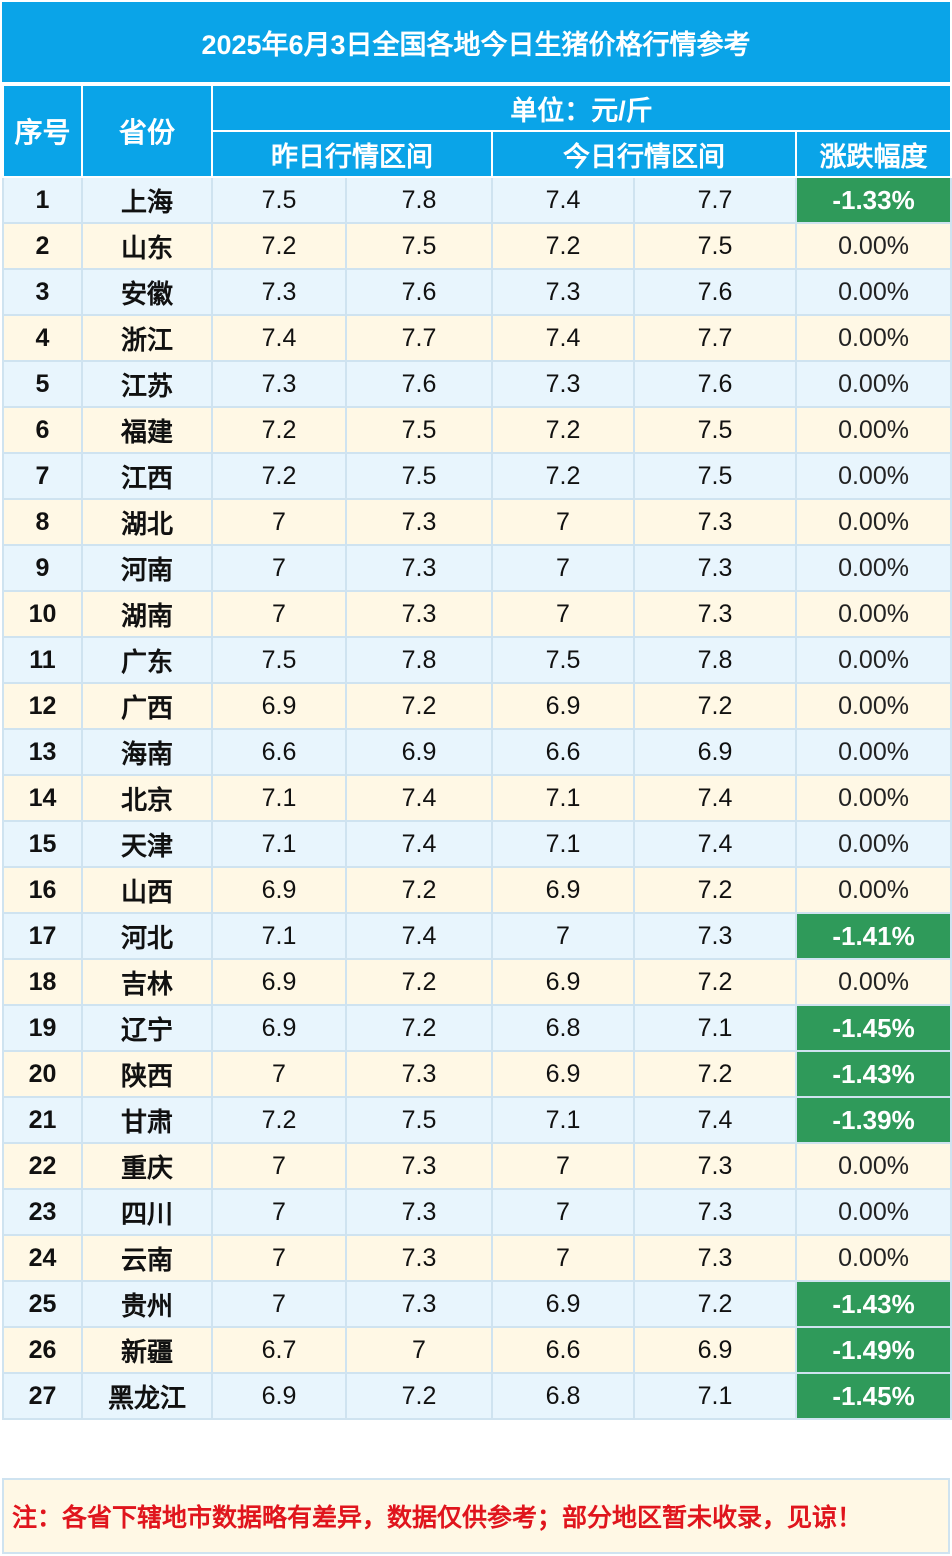 The width and height of the screenshot is (952, 1556). What do you see at coordinates (873, 1028) in the screenshot?
I see `change-percent: -1.45%` at bounding box center [873, 1028].